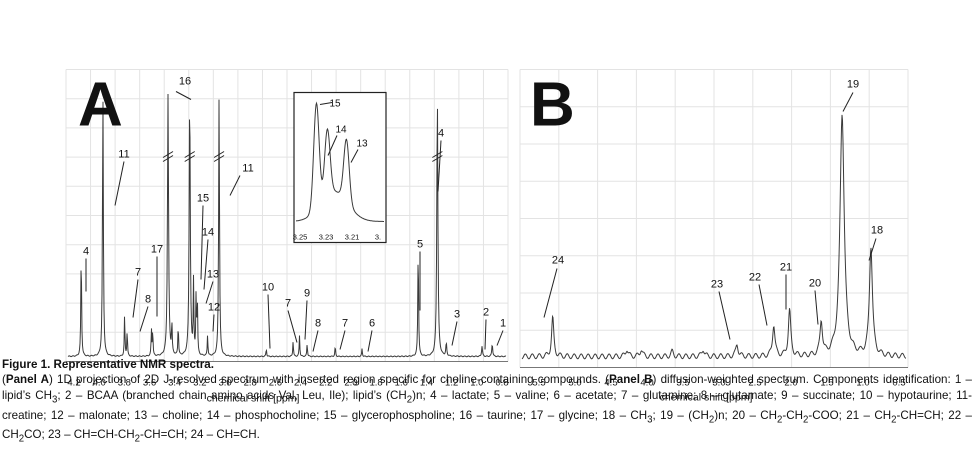 The height and width of the screenshot is (474, 974). I want to click on inset-tick-label: 3., so click(378, 237).